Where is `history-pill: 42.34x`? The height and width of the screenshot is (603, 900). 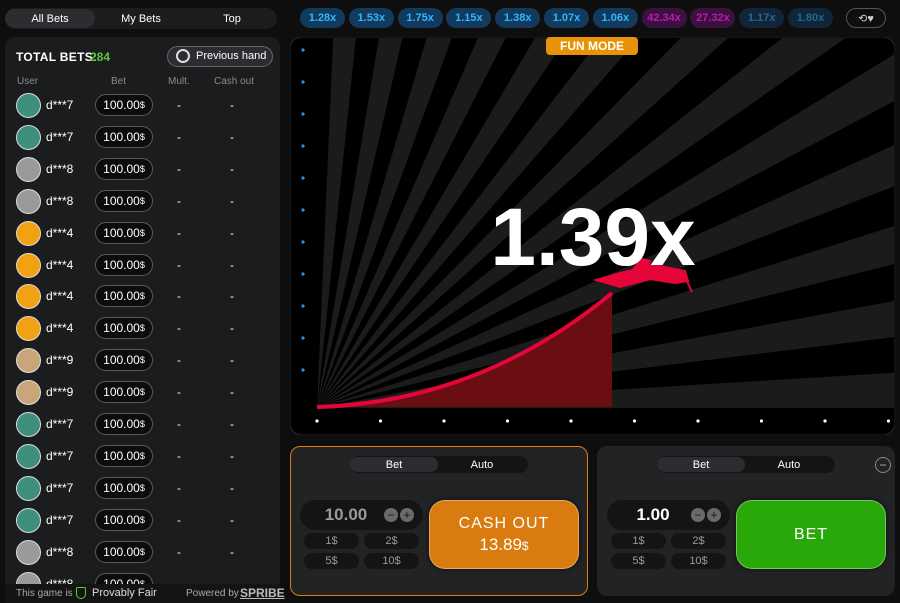
history-pill: 42.34x is located at coordinates (664, 18).